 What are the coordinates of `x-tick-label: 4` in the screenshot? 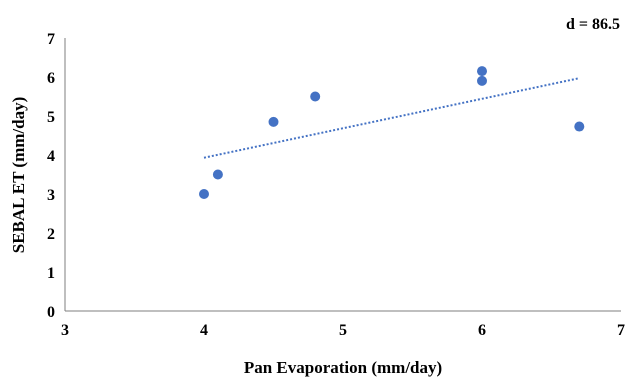 It's located at (204, 330).